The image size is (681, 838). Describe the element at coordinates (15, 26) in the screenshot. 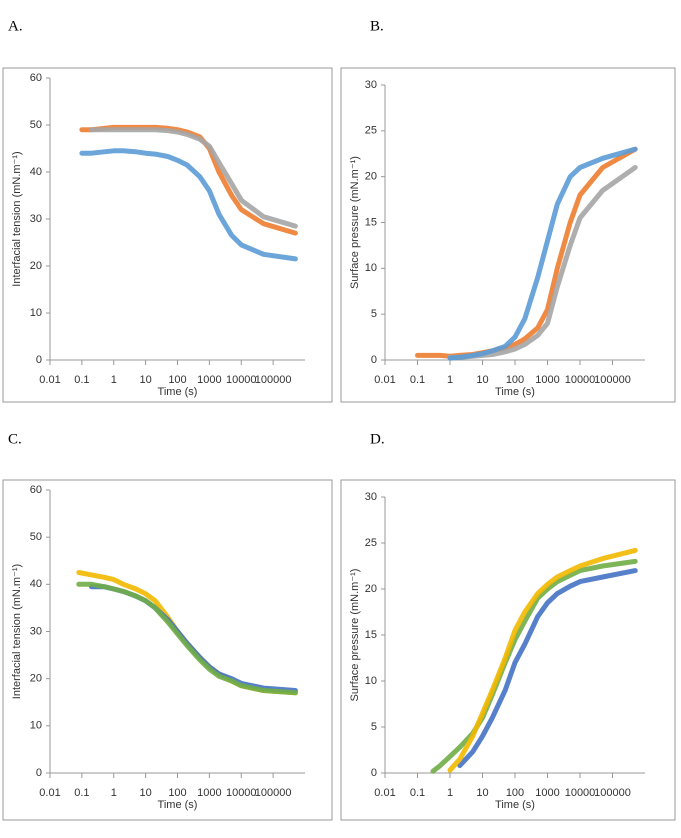

I see `panel-label: A.` at that location.